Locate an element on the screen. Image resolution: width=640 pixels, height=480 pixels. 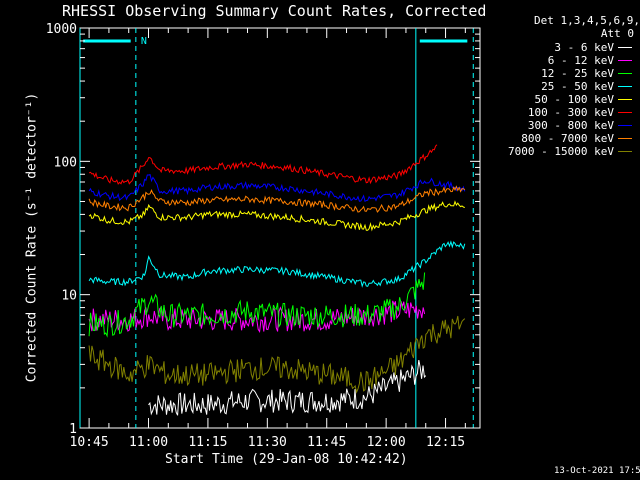
legend-label: 3 - 6 keV is located at coordinates (584, 47).